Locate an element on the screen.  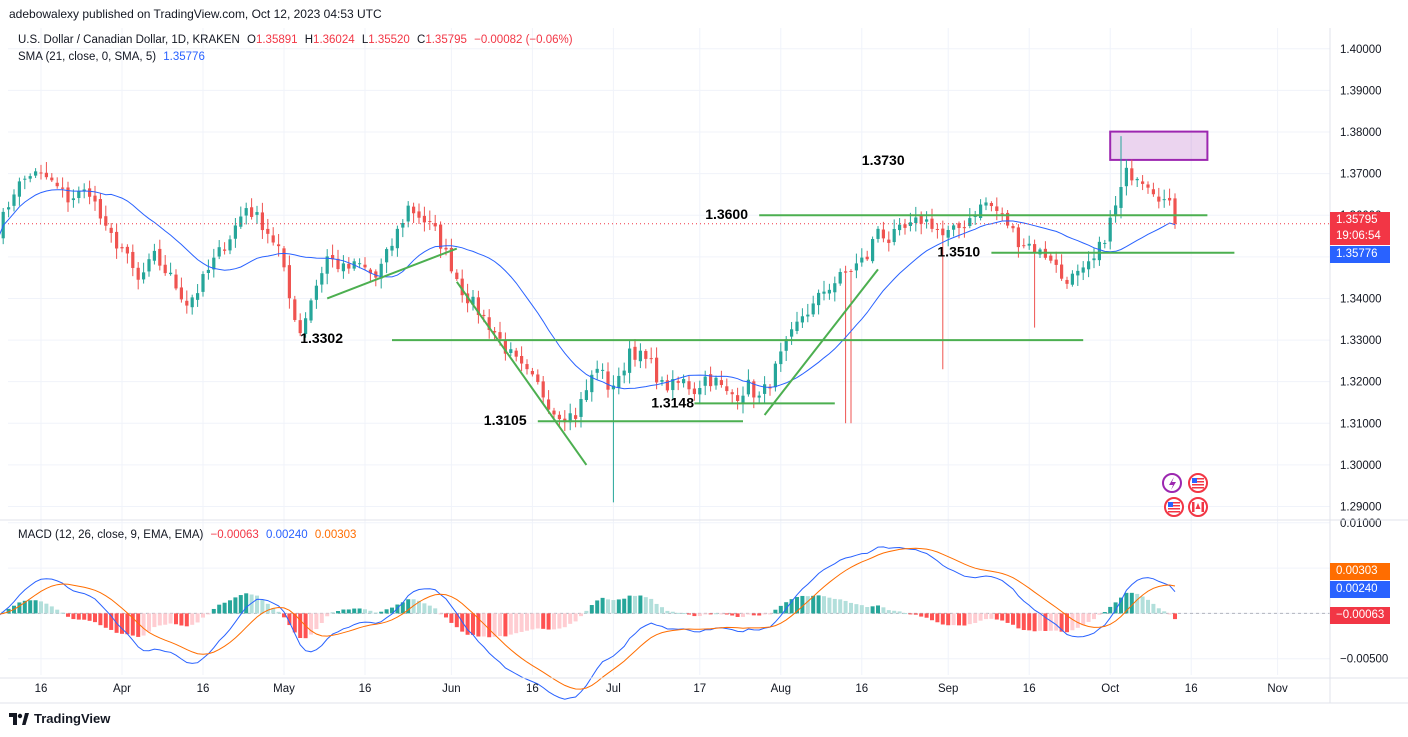
x-tick-label: 16 is located at coordinates (532, 689).